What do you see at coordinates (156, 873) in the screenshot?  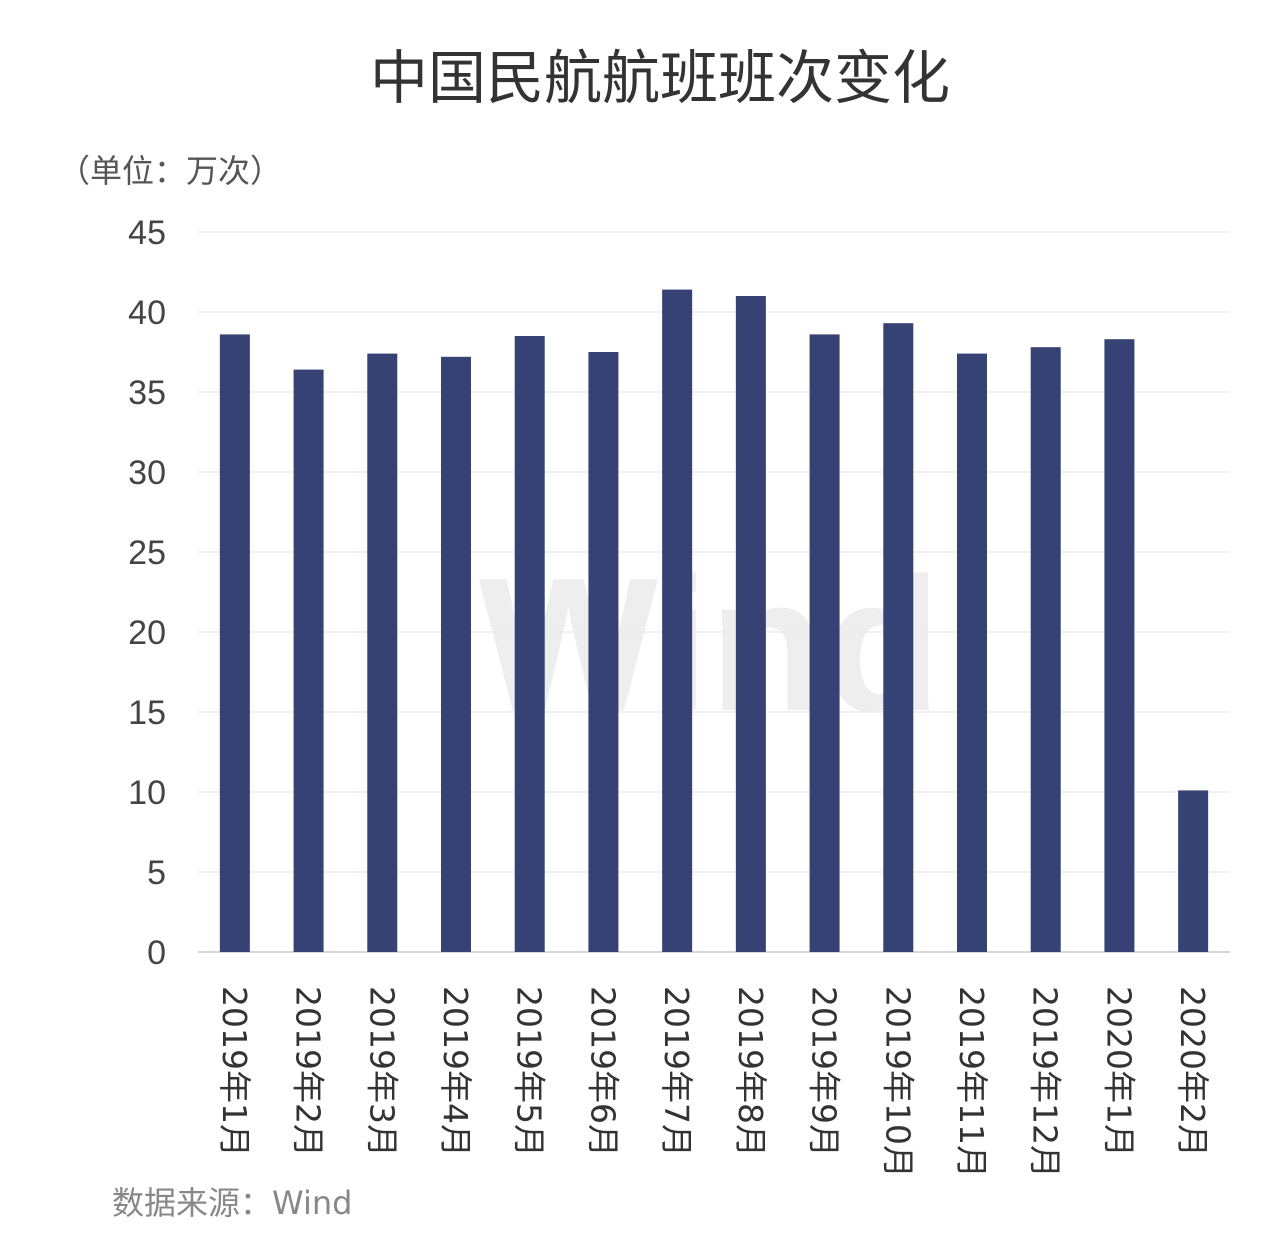 I see `y-tick-label: 5` at bounding box center [156, 873].